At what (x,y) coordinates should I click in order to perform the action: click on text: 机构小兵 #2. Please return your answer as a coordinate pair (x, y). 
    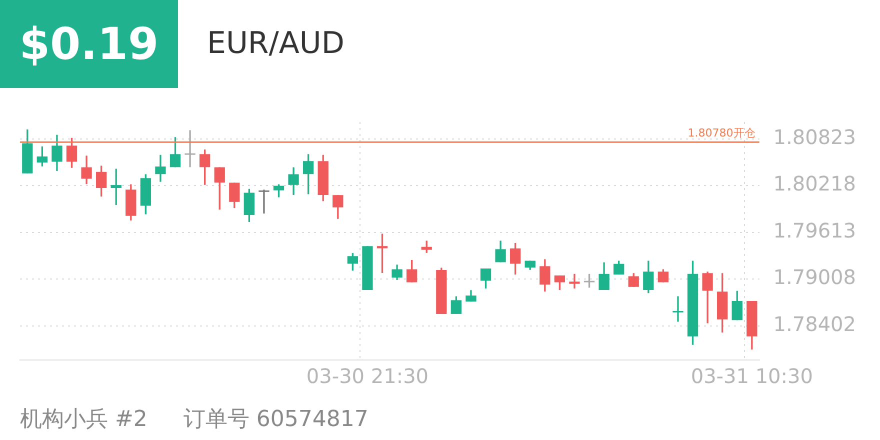
    Looking at the image, I should click on (84, 419).